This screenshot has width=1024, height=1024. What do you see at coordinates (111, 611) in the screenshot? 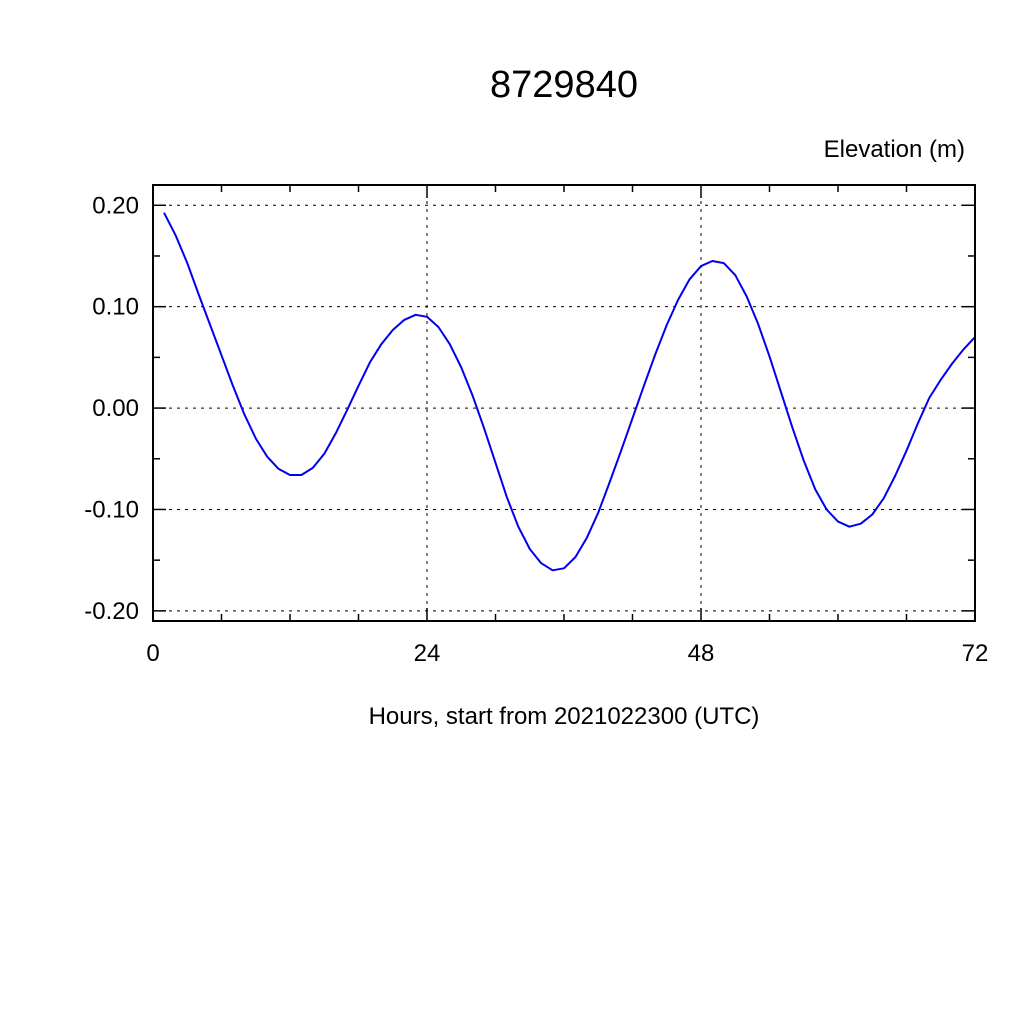
I see `y-tick-label: -0.20` at bounding box center [111, 611].